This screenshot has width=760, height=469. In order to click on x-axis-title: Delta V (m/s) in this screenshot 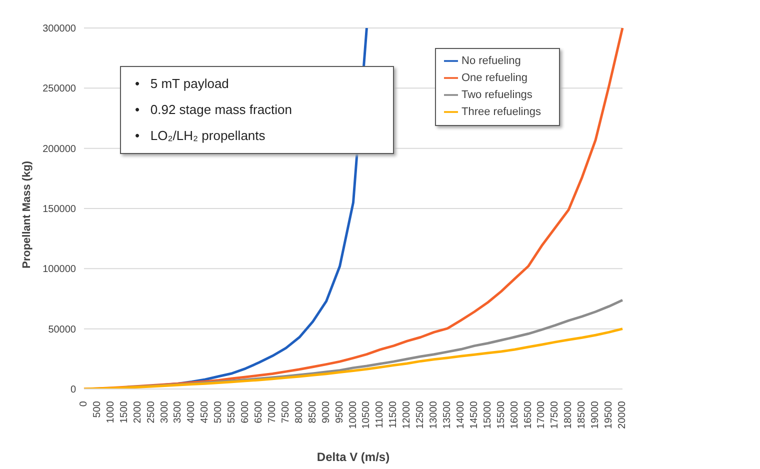, I will do `click(353, 457)`.